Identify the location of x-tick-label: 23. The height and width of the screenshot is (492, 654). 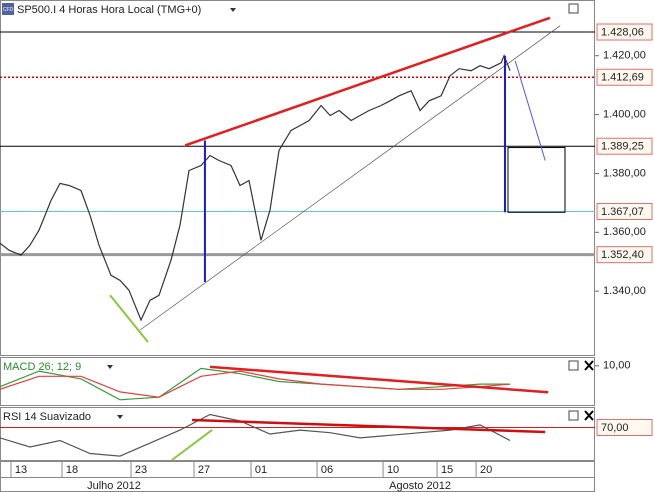
(141, 470).